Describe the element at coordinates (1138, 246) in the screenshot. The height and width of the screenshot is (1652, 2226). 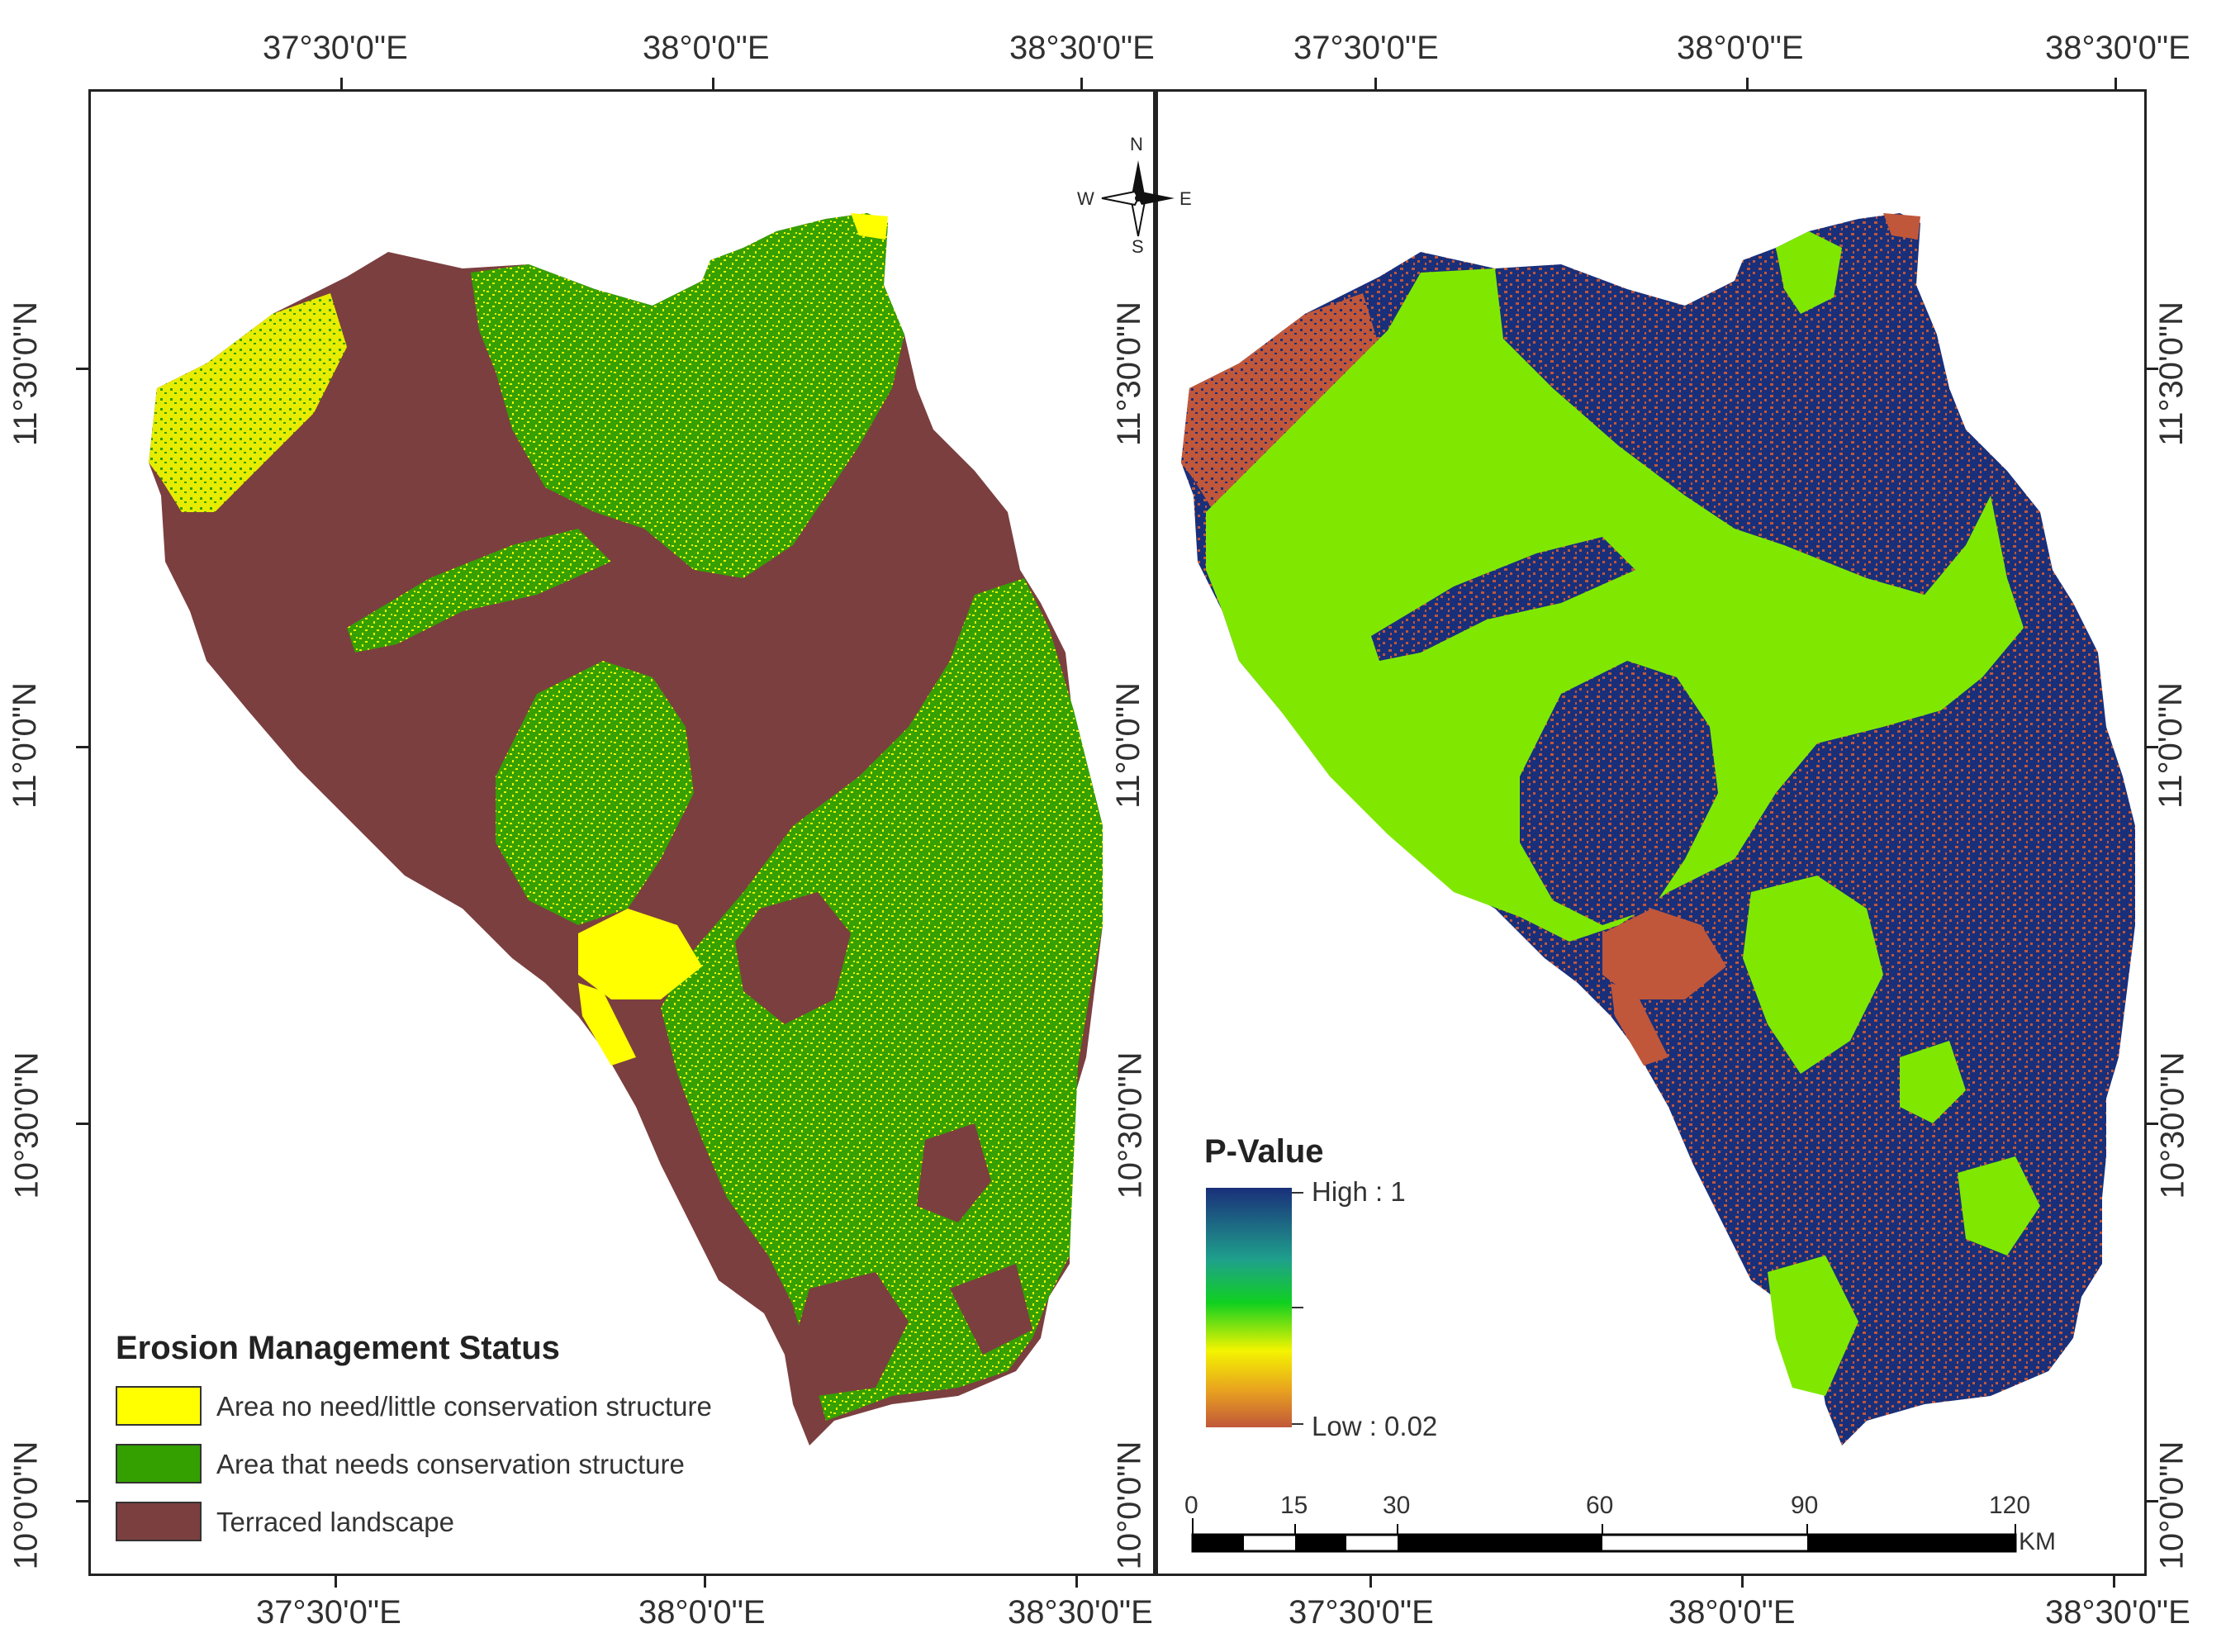
I see `north-arrow-s: S` at that location.